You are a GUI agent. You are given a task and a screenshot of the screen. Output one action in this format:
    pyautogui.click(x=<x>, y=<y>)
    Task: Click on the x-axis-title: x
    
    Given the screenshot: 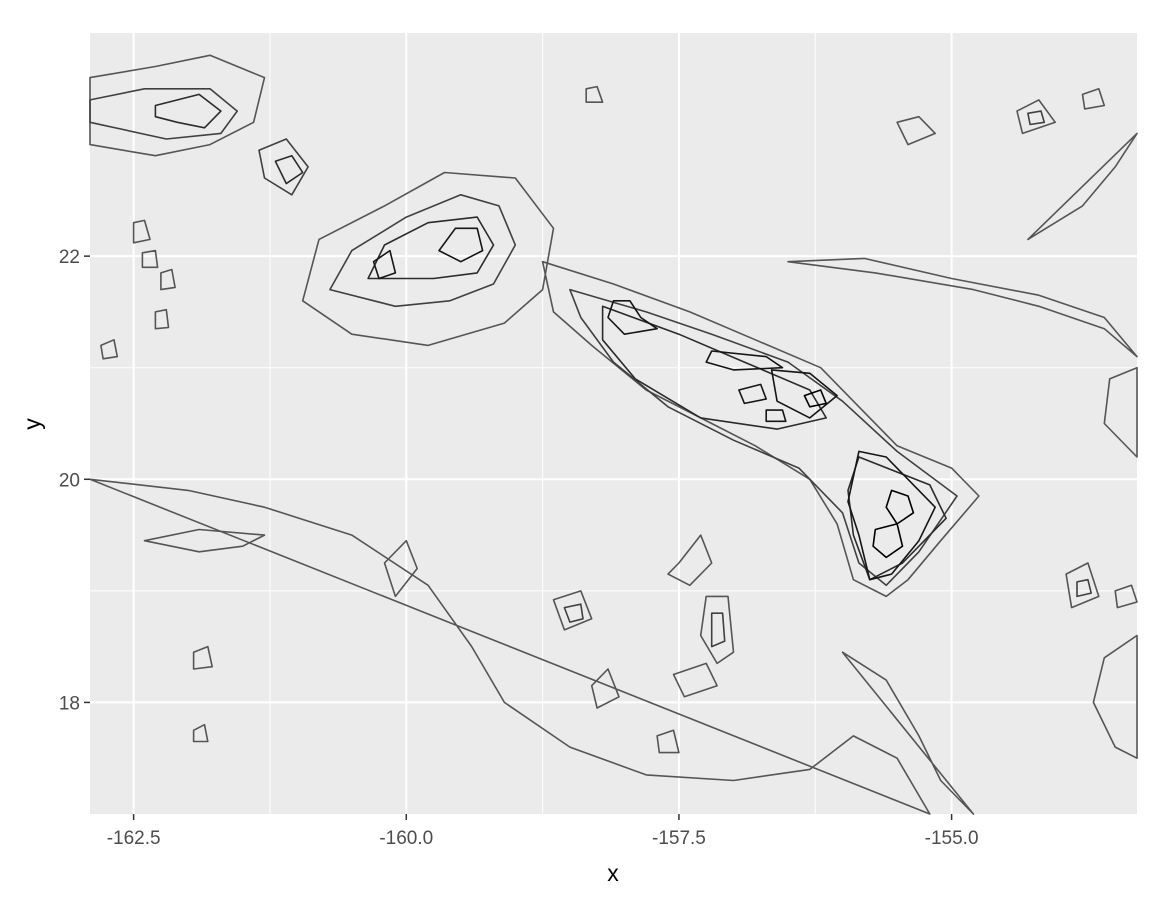 What is the action you would take?
    pyautogui.click(x=613, y=873)
    